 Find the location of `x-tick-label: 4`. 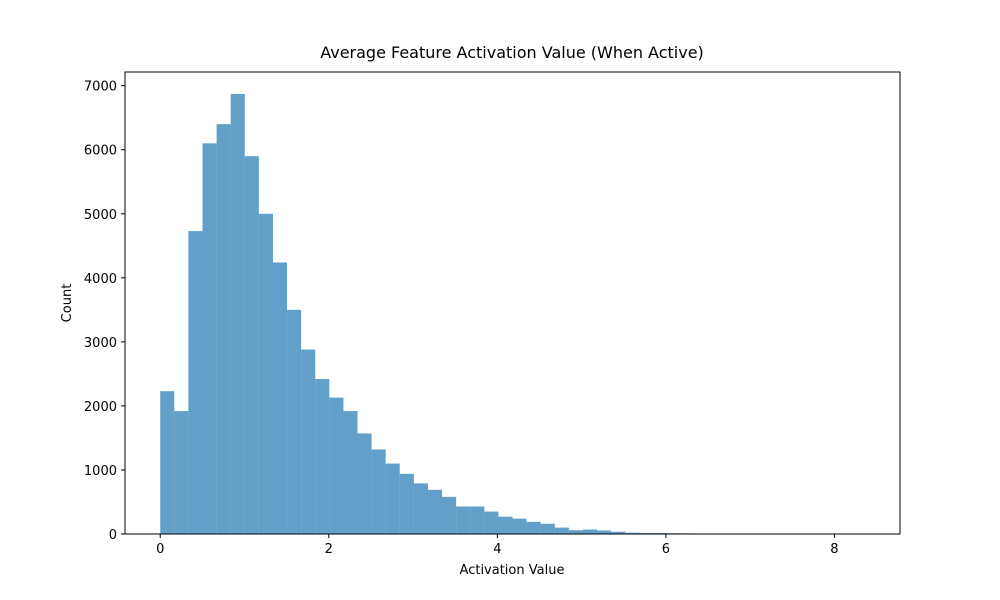

x-tick-label: 4 is located at coordinates (497, 549).